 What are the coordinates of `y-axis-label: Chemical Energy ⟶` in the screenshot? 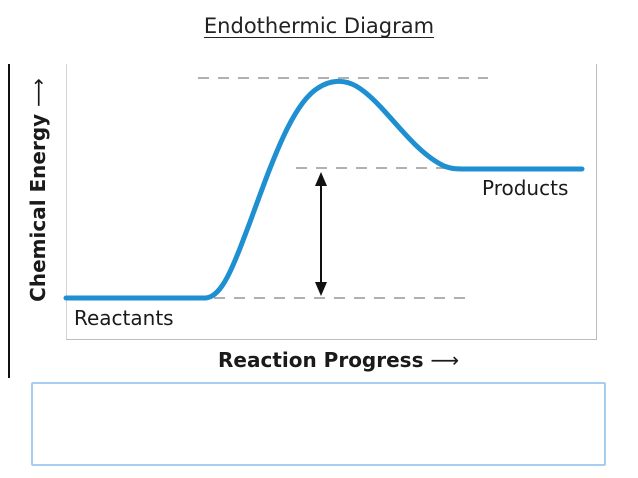 It's located at (38, 190).